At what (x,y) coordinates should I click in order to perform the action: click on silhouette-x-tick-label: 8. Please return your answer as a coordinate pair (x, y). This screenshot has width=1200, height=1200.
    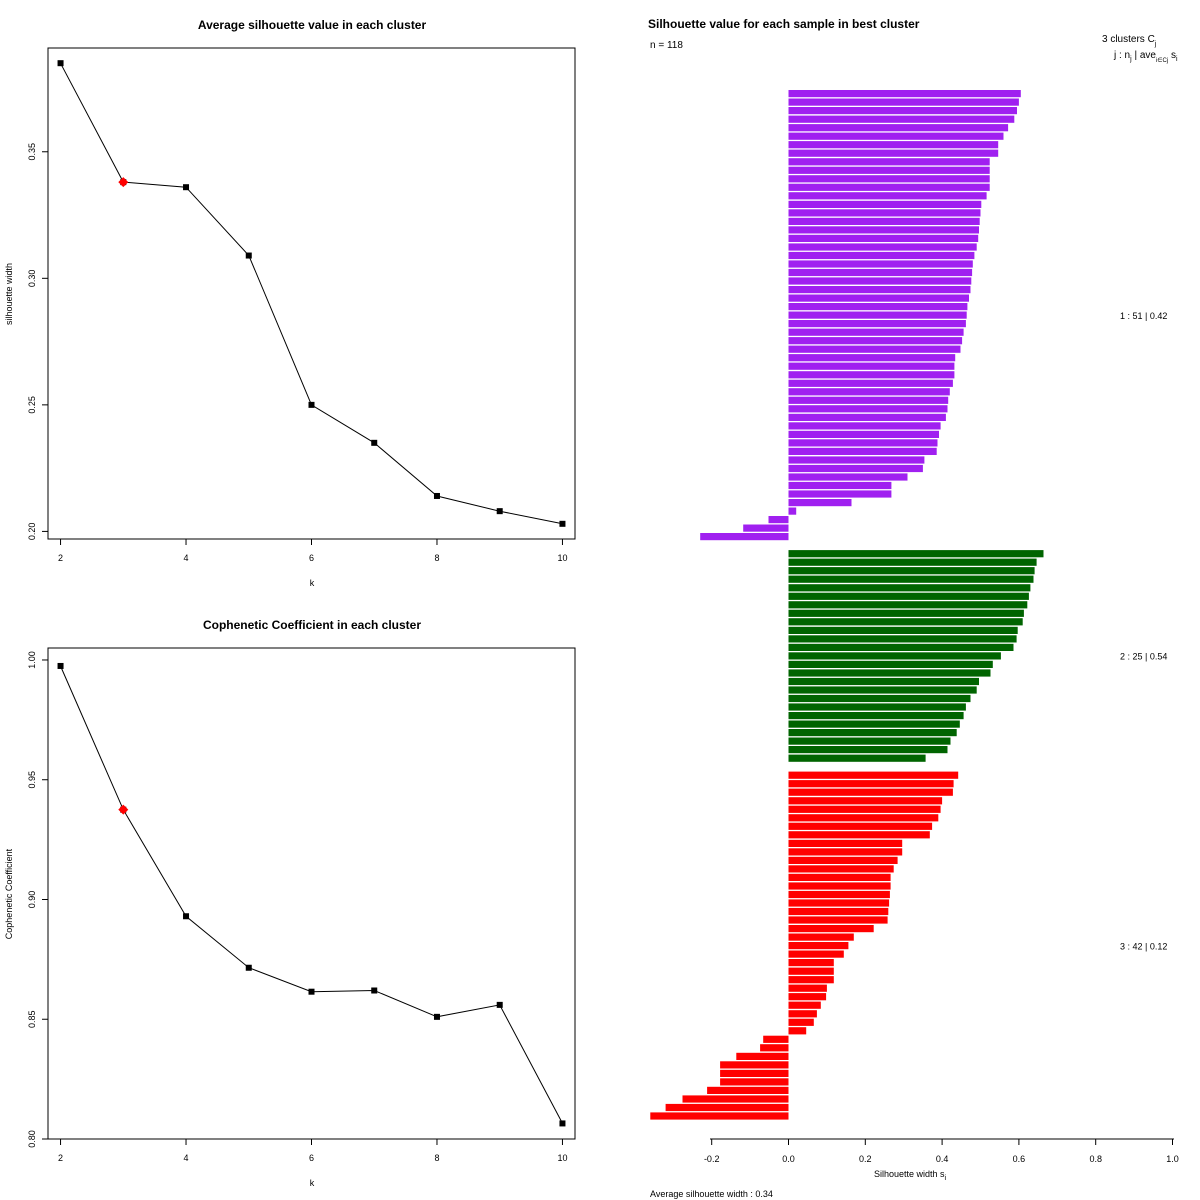
    Looking at the image, I should click on (436, 558).